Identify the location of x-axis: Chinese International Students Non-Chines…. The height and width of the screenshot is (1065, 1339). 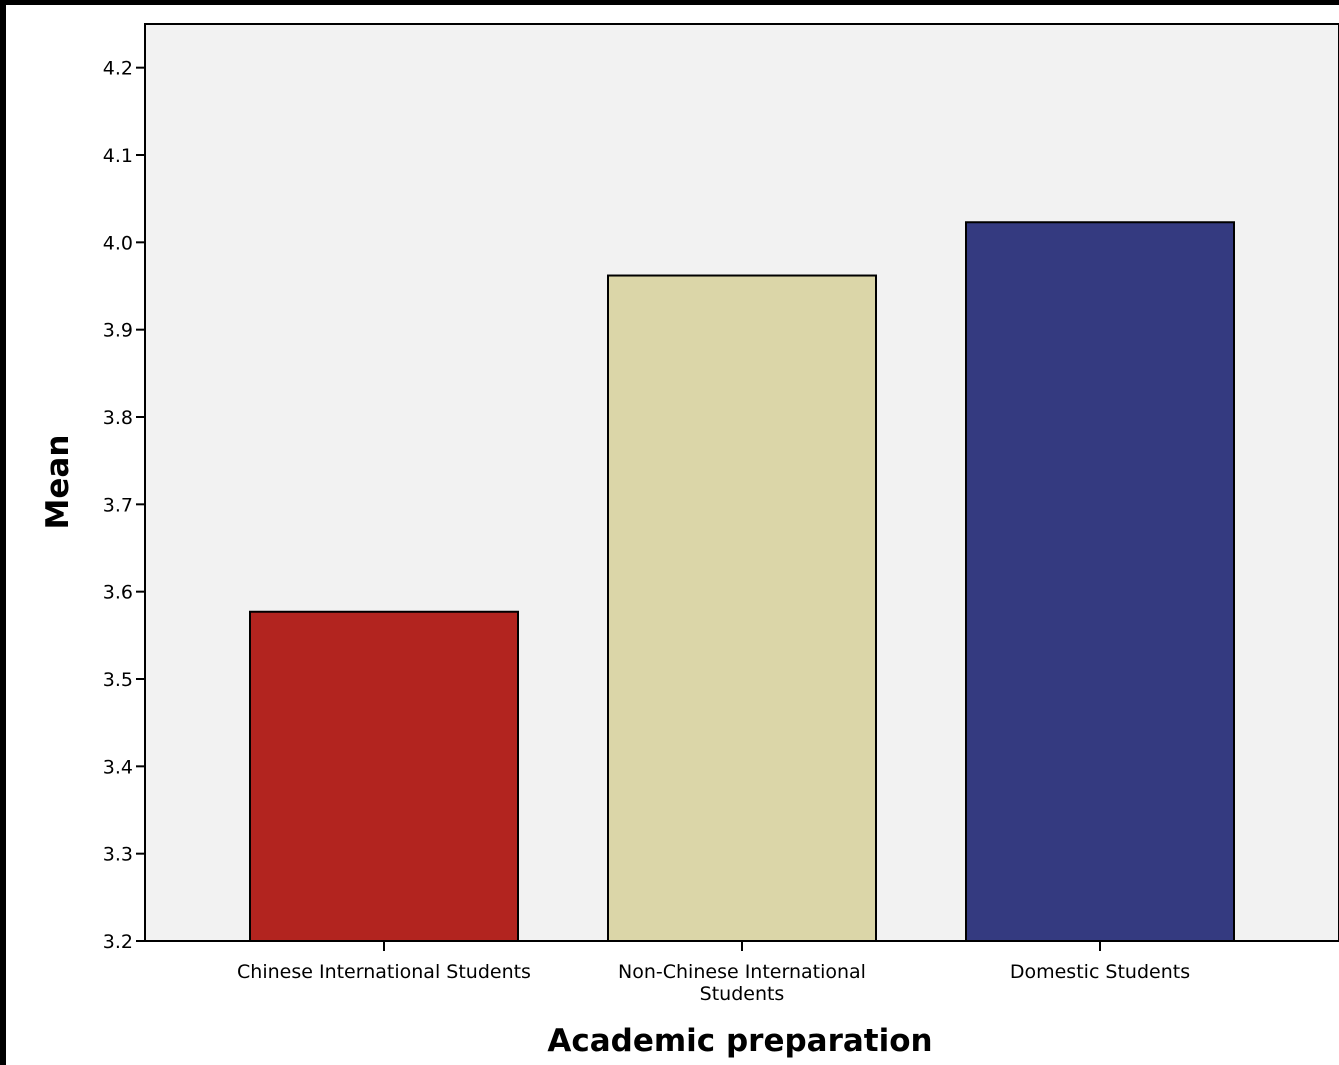
(742, 972).